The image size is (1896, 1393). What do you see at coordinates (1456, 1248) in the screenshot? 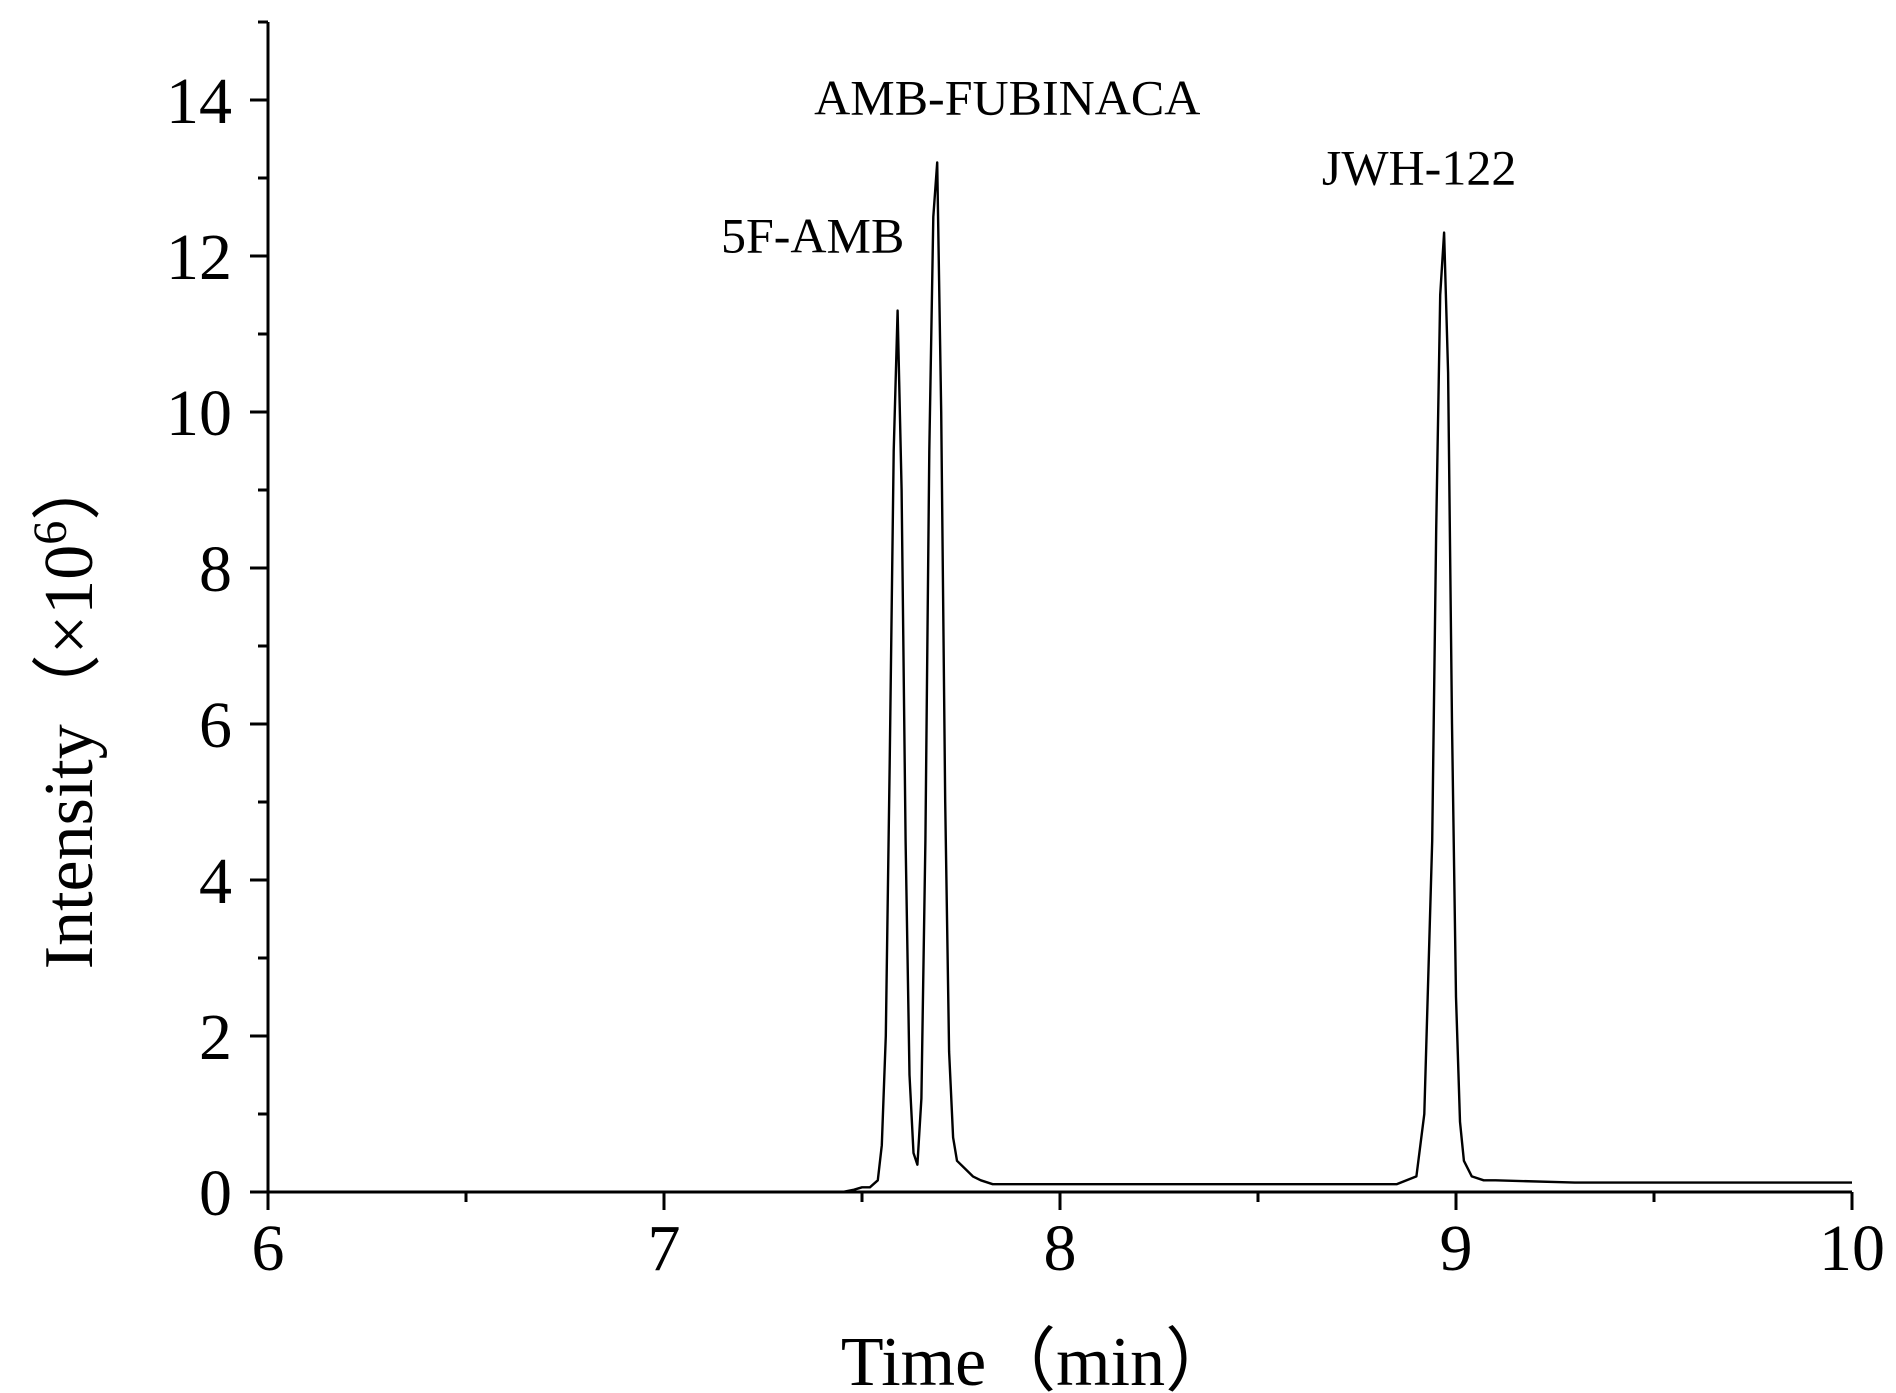
I see `x-tick-label: 9` at bounding box center [1456, 1248].